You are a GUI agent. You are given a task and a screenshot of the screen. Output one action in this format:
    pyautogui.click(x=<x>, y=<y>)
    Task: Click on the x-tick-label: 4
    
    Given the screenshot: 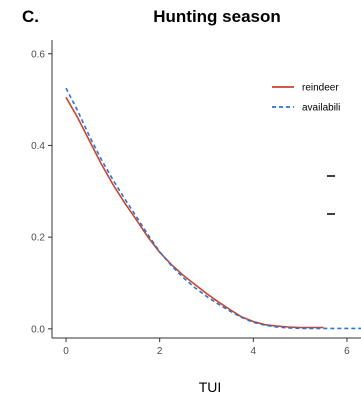 What is the action you would take?
    pyautogui.click(x=254, y=351)
    